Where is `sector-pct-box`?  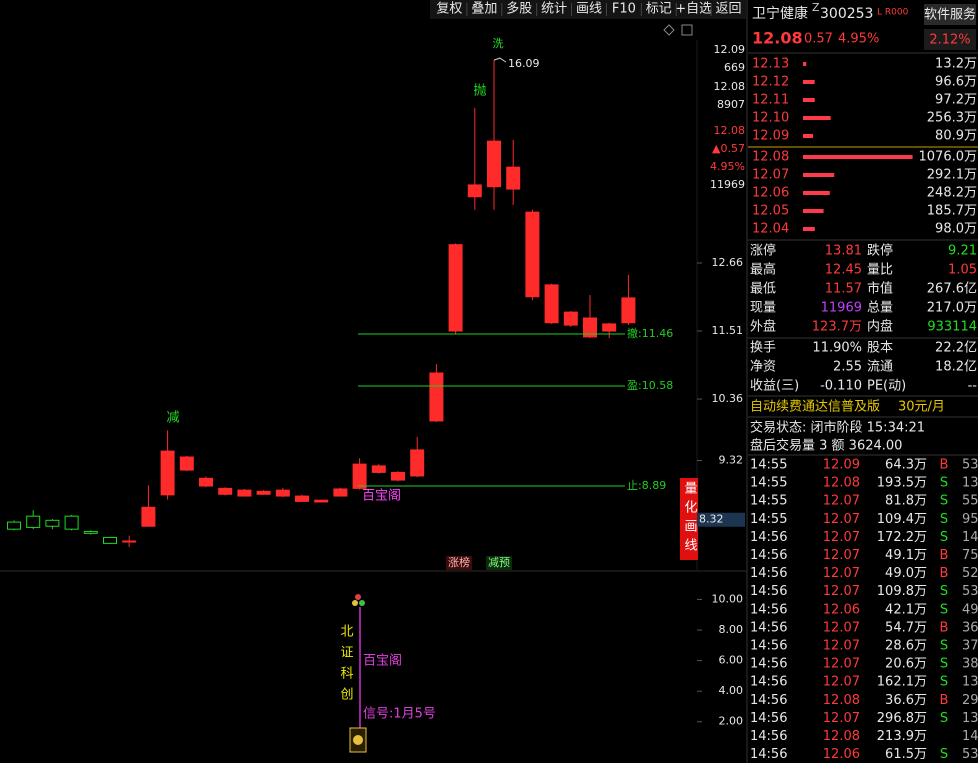 sector-pct-box is located at coordinates (950, 39).